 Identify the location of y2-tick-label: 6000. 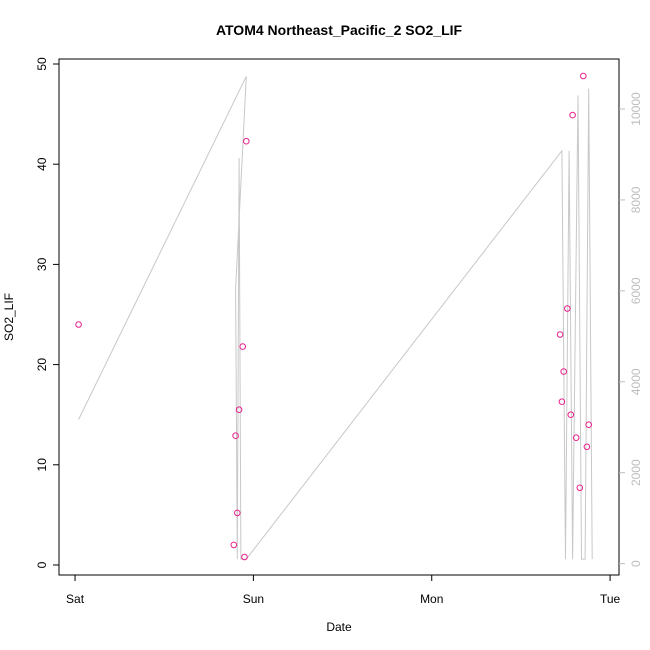
(636, 290).